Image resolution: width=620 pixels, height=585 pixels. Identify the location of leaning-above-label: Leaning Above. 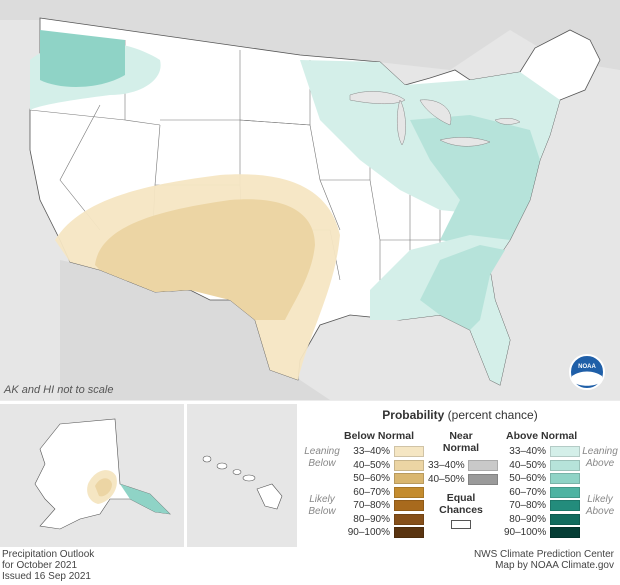
(600, 458).